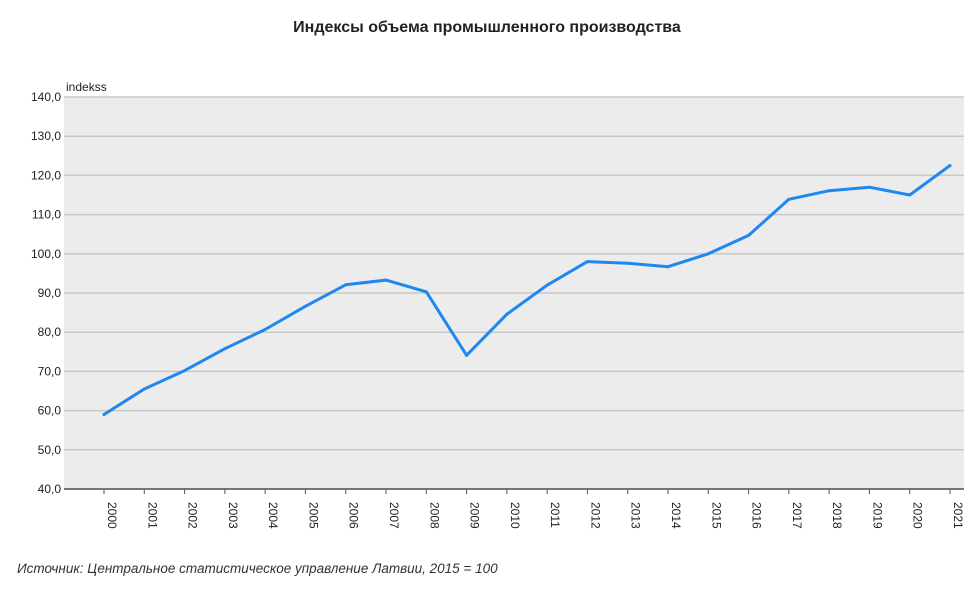 This screenshot has height=594, width=974. I want to click on x-tick-label: 2000, so click(112, 515).